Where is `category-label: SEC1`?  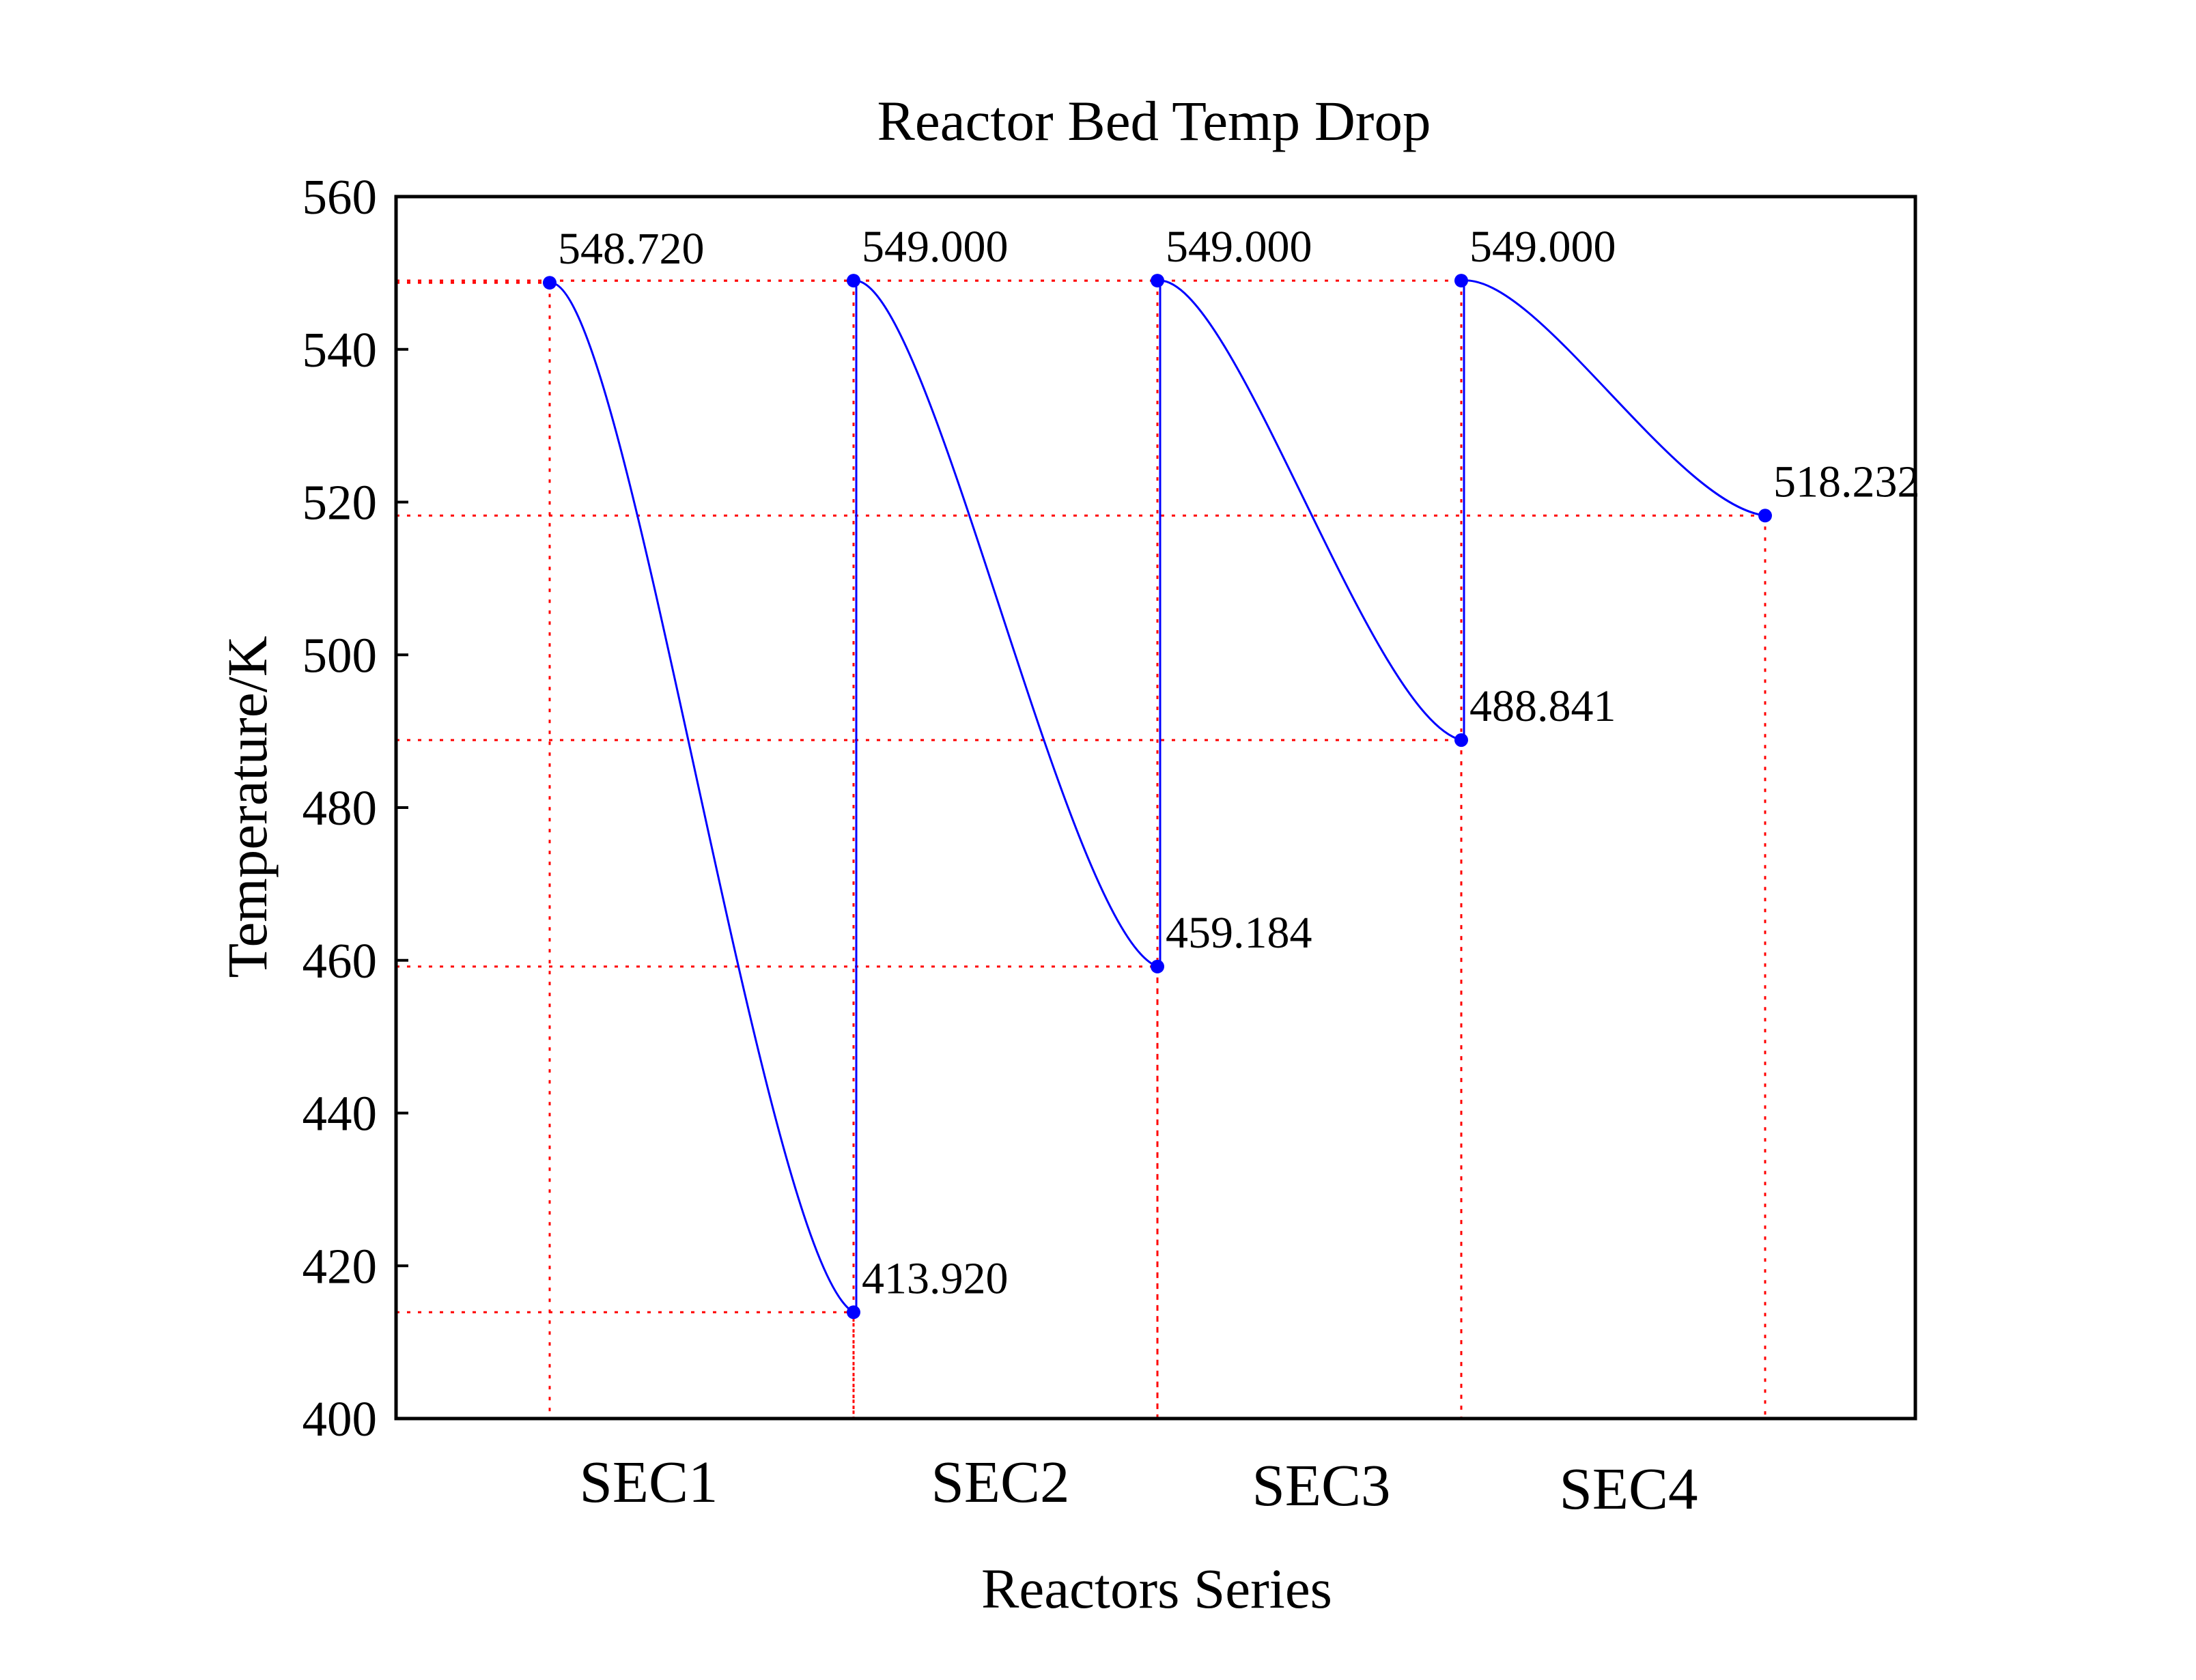 category-label: SEC1 is located at coordinates (649, 1482).